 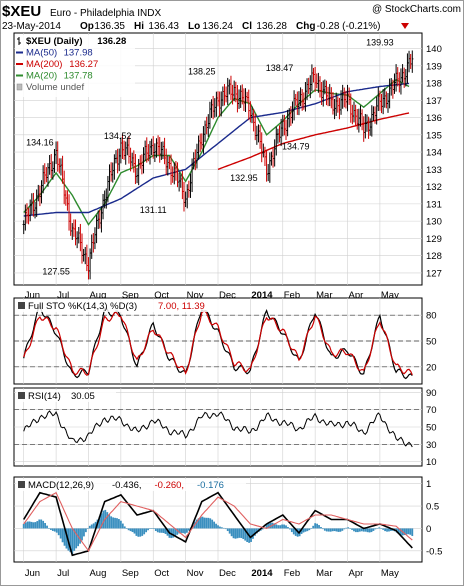 I want to click on indicator-label: Full STO %K(14,3) %D(3), so click(x=82, y=306).